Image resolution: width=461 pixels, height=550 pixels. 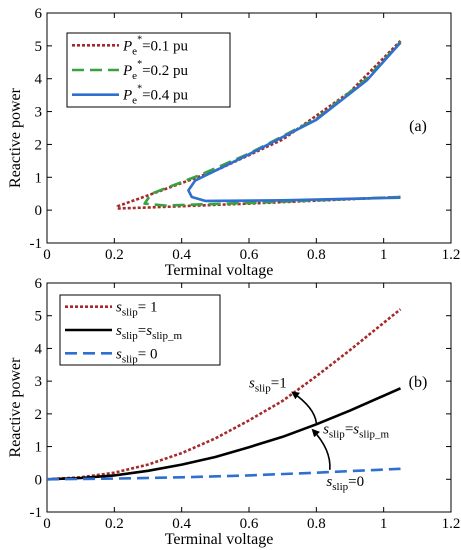 I want to click on legend-entry-1: sslip= 1, so click(x=136, y=309).